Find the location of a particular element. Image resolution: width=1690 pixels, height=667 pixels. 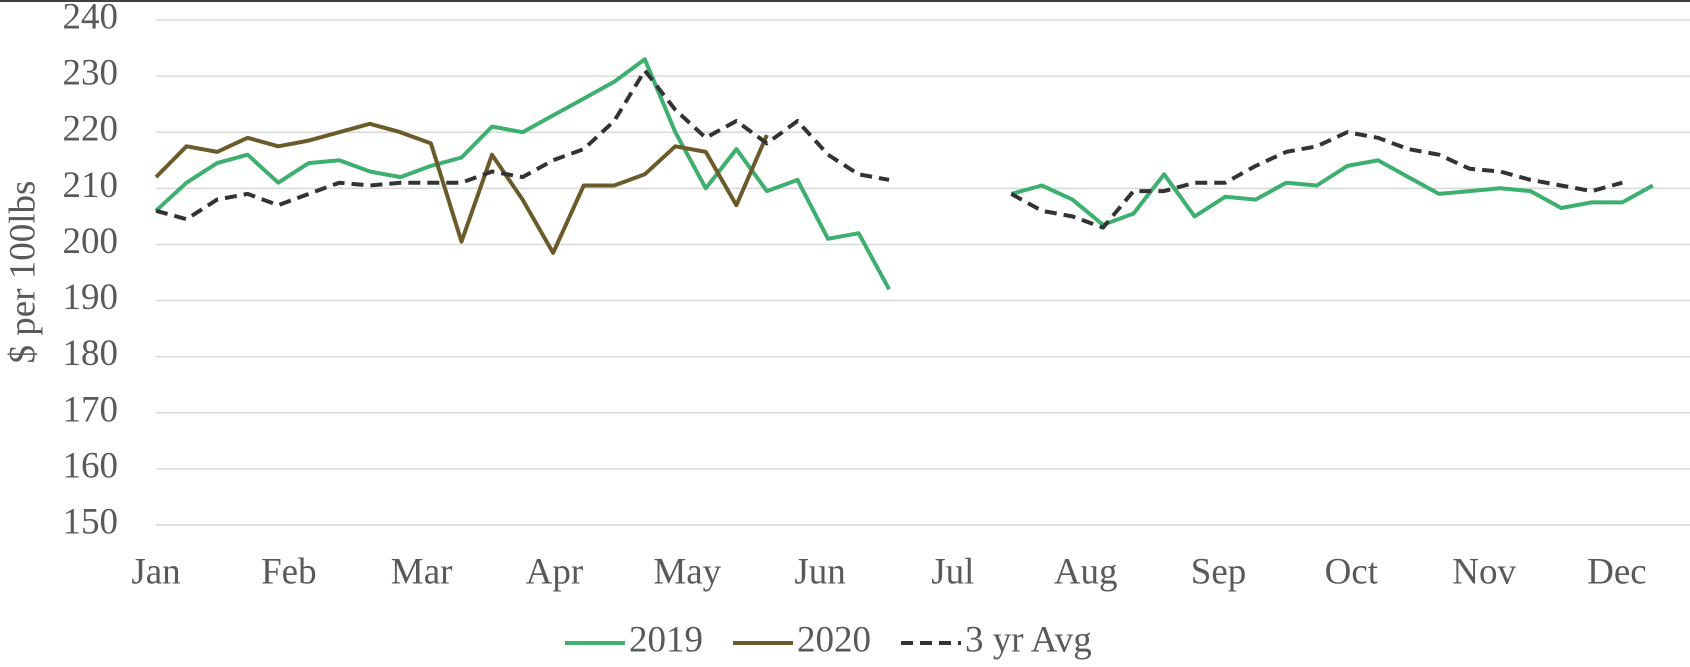

x-tick-label: Sep is located at coordinates (1219, 571).